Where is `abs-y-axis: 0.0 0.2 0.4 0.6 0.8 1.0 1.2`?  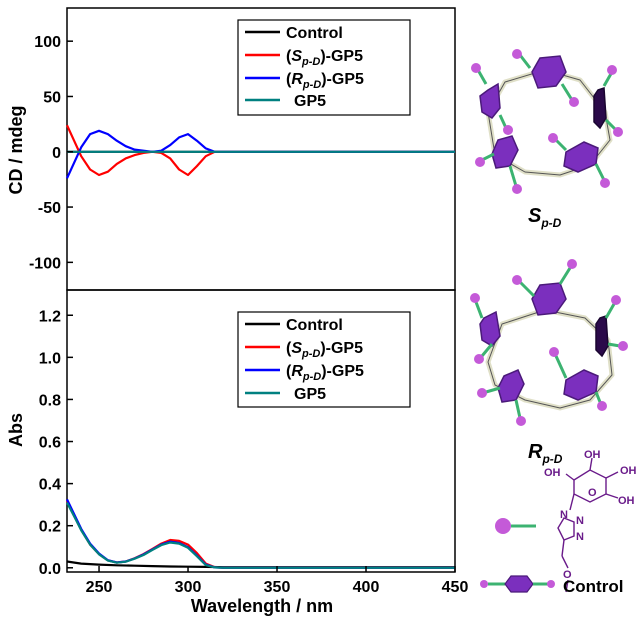 abs-y-axis: 0.0 0.2 0.4 0.6 0.8 1.0 1.2 is located at coordinates (56, 443).